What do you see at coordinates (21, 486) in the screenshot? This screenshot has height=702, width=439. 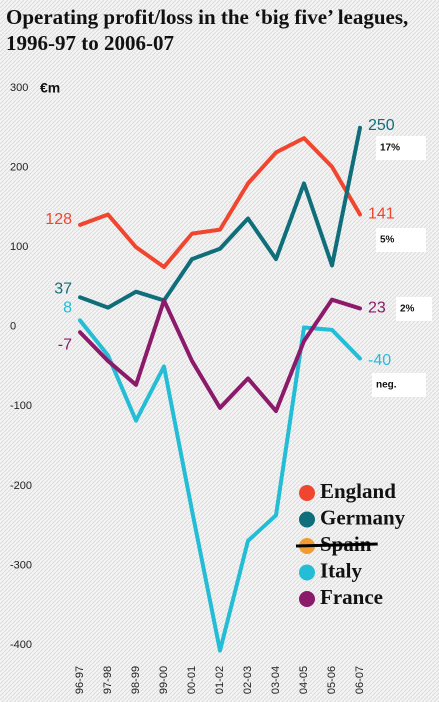 I see `y-tick-label: -200` at bounding box center [21, 486].